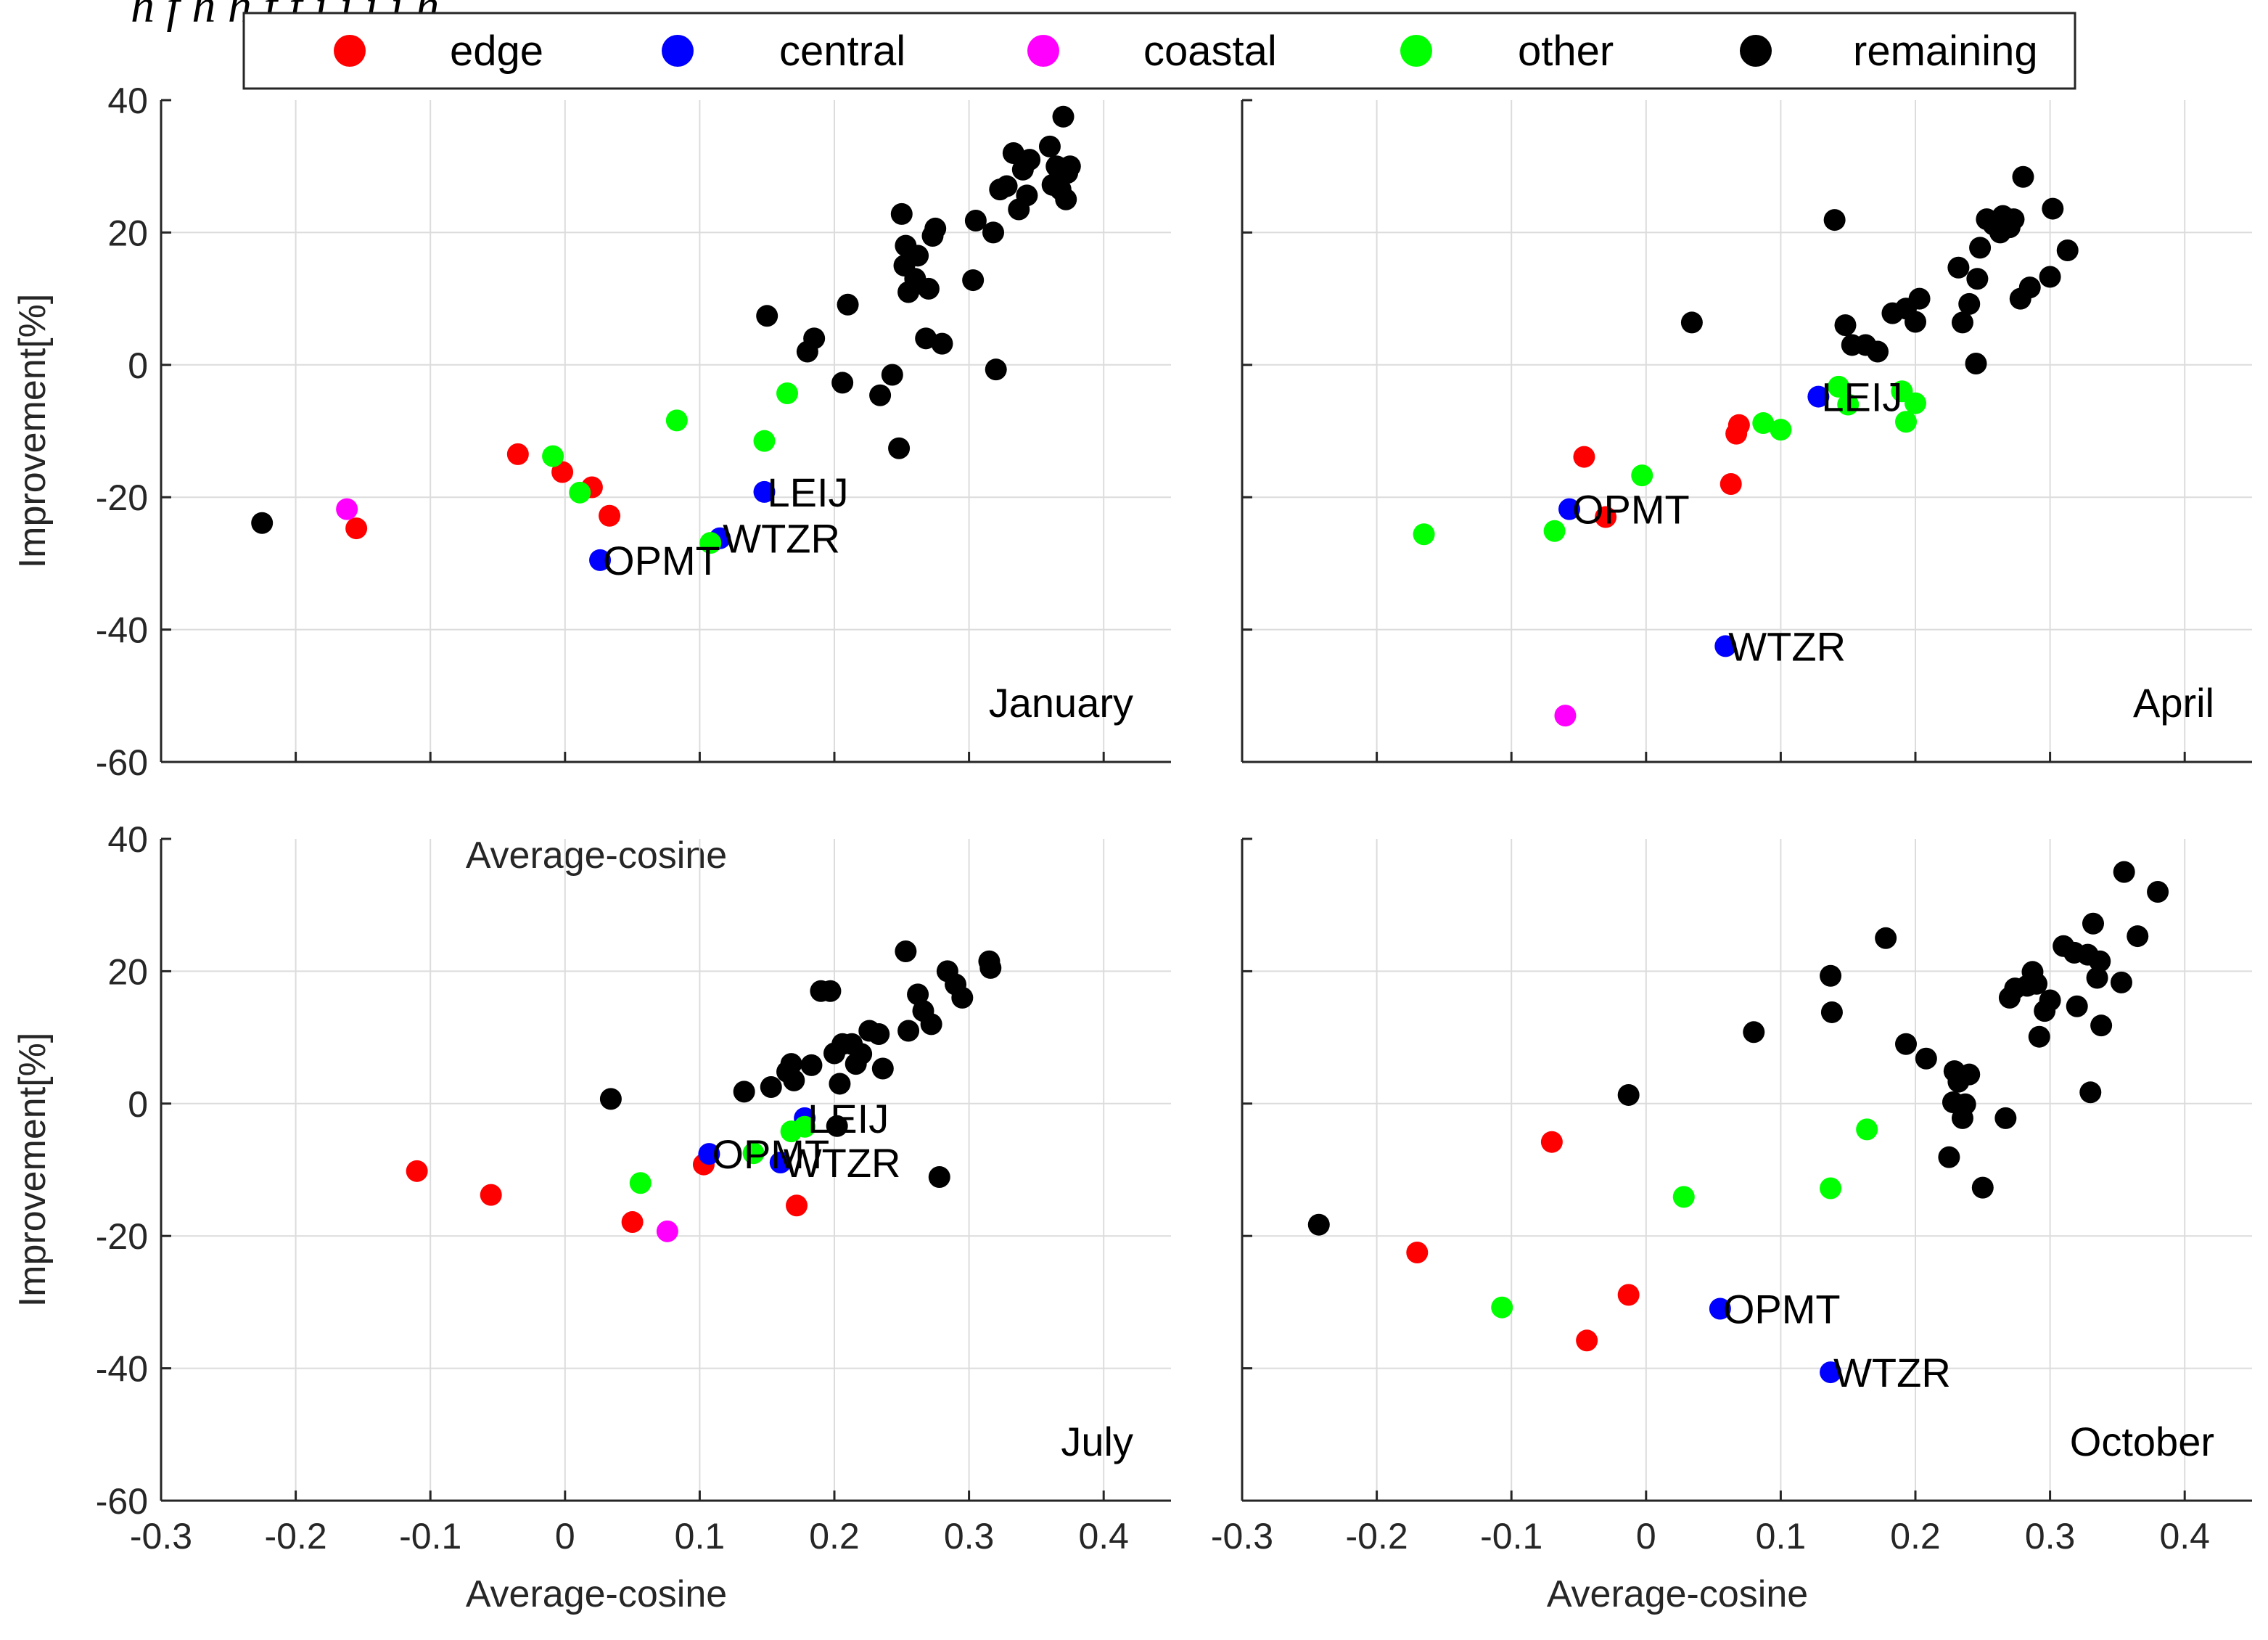 The width and height of the screenshot is (2268, 1640). Describe the element at coordinates (430, 1536) in the screenshot. I see `x-tick-label: -0.1` at that location.